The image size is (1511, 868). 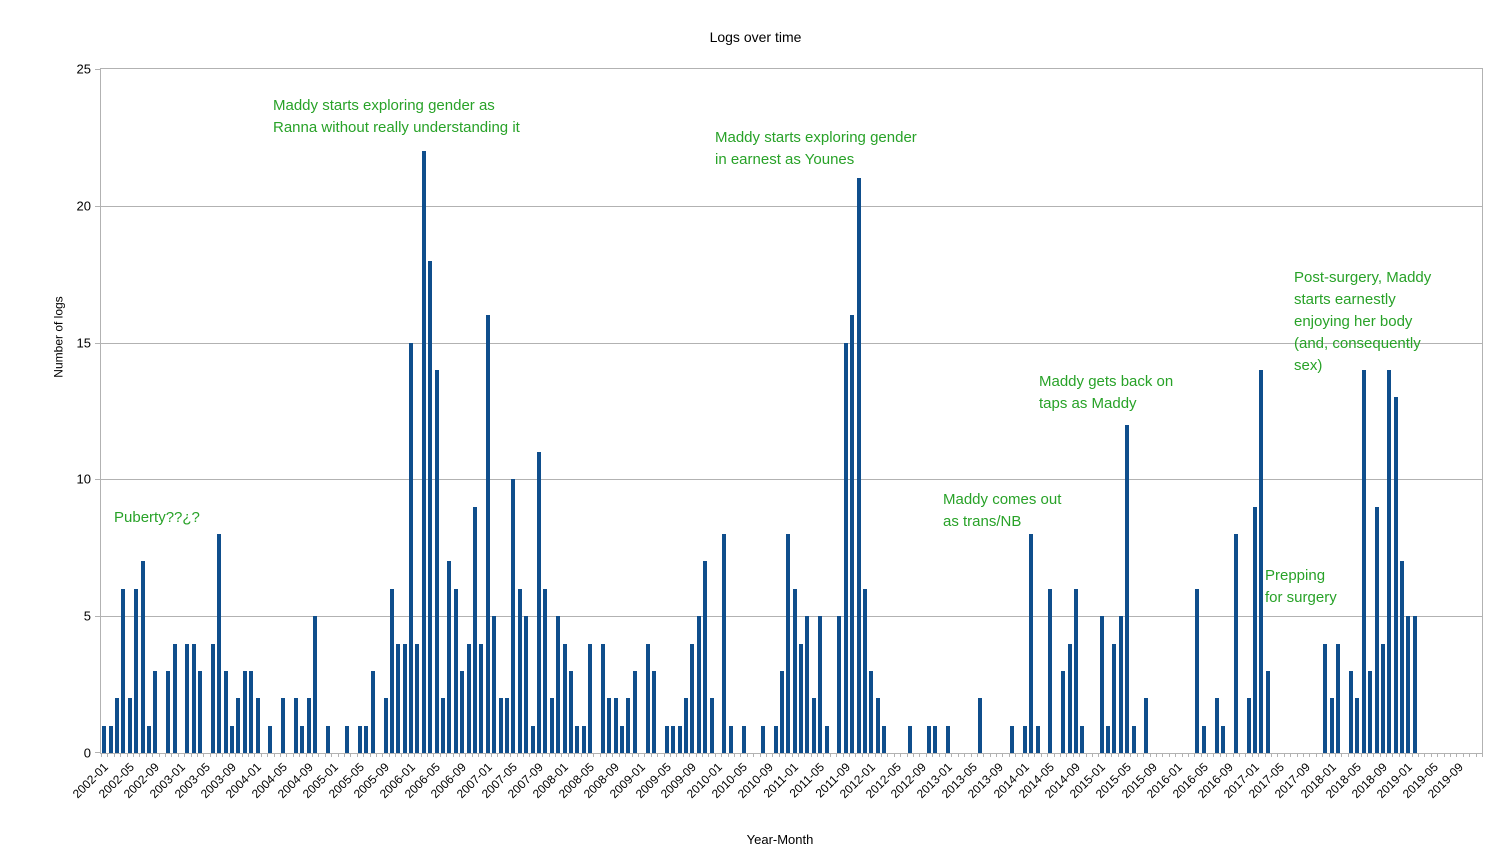 What do you see at coordinates (83, 343) in the screenshot?
I see `y-tick-label: 15` at bounding box center [83, 343].